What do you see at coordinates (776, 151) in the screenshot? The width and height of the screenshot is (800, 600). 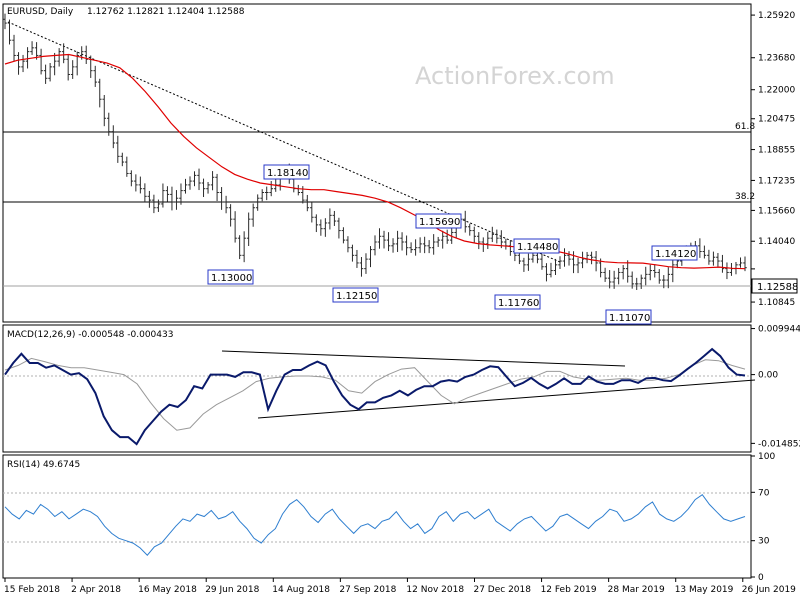 I see `y-tick-label: 1.18855` at bounding box center [776, 151].